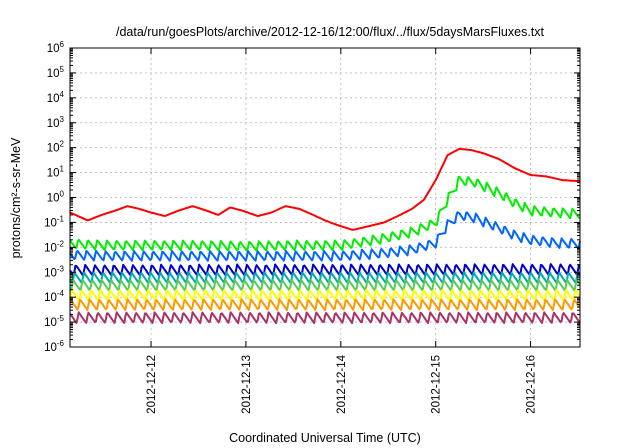 Image resolution: width=640 pixels, height=448 pixels. I want to click on y-tick-label: 10⁶, so click(56, 47).